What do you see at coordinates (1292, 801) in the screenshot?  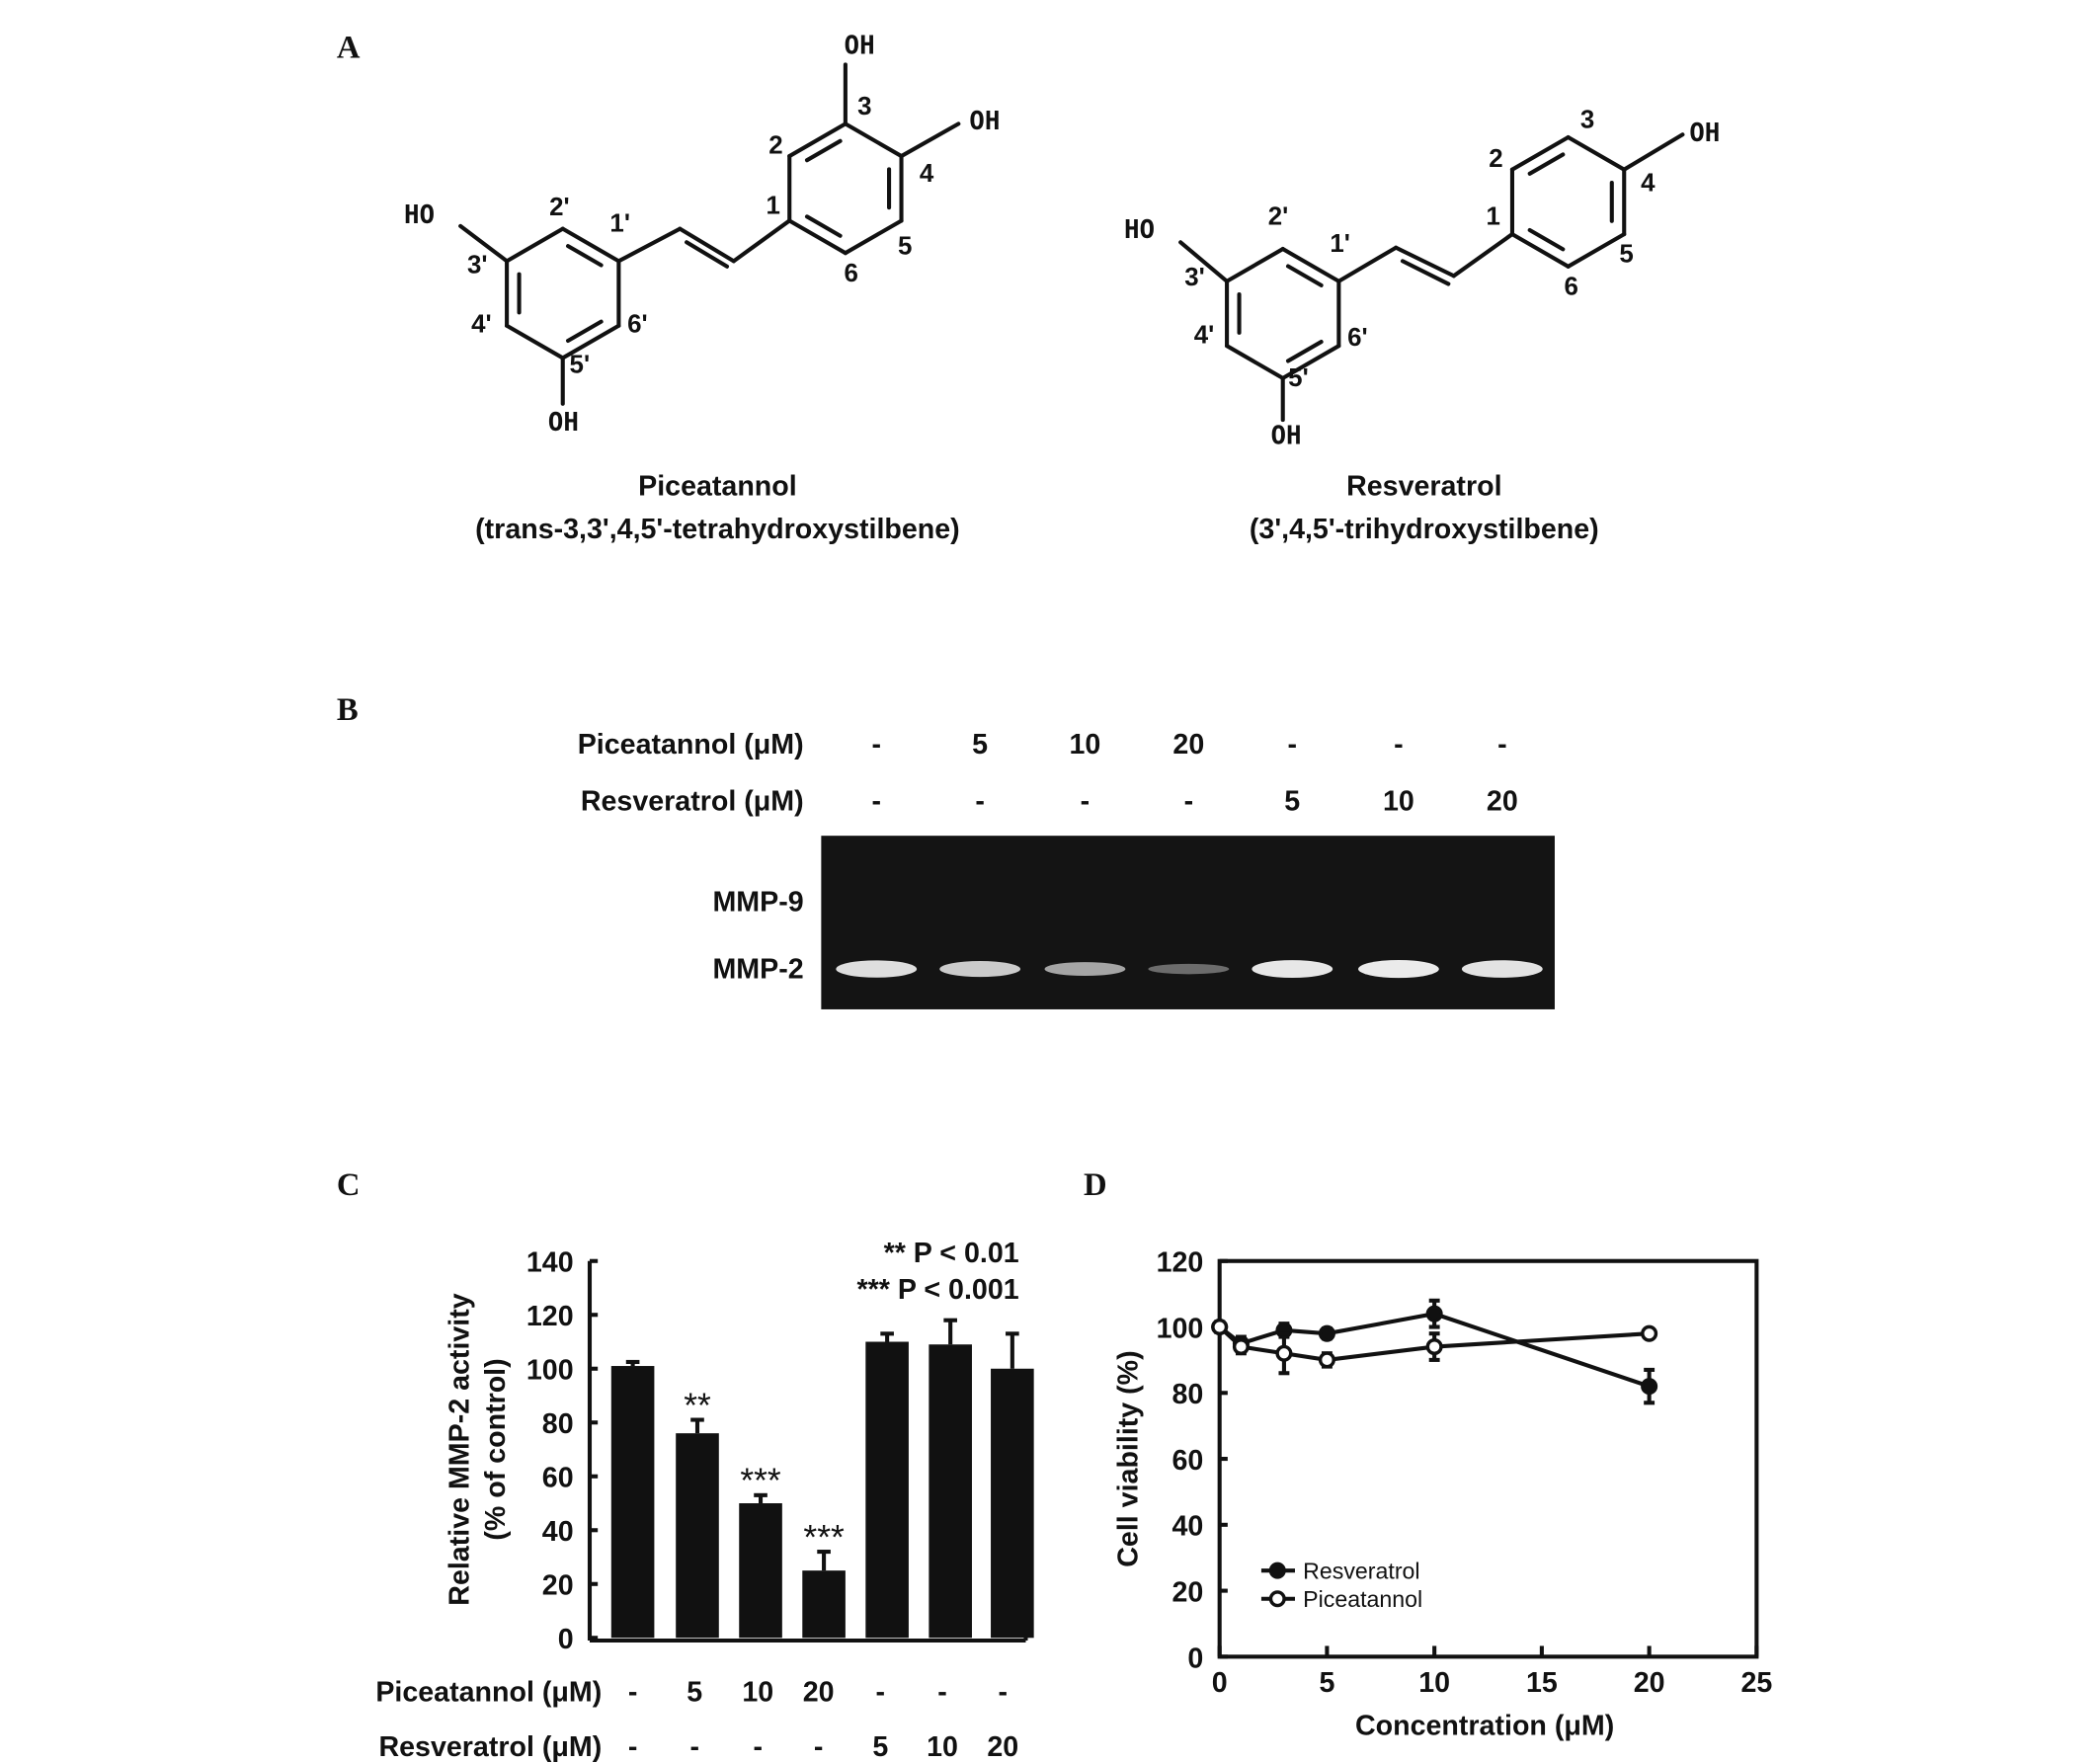 I see `gel-resveratrol-dose: 5` at bounding box center [1292, 801].